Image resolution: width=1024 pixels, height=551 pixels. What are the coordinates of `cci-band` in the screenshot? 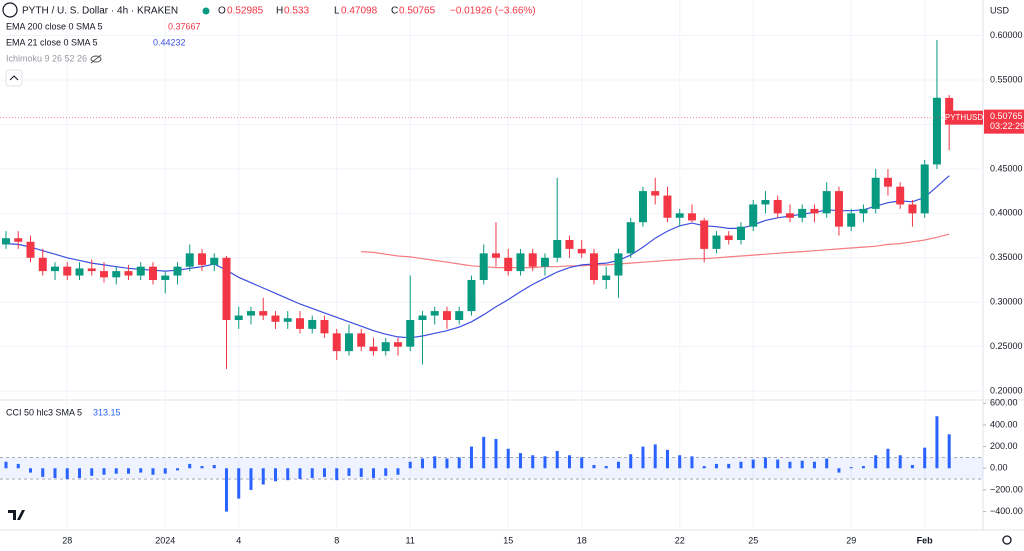 It's located at (491, 468).